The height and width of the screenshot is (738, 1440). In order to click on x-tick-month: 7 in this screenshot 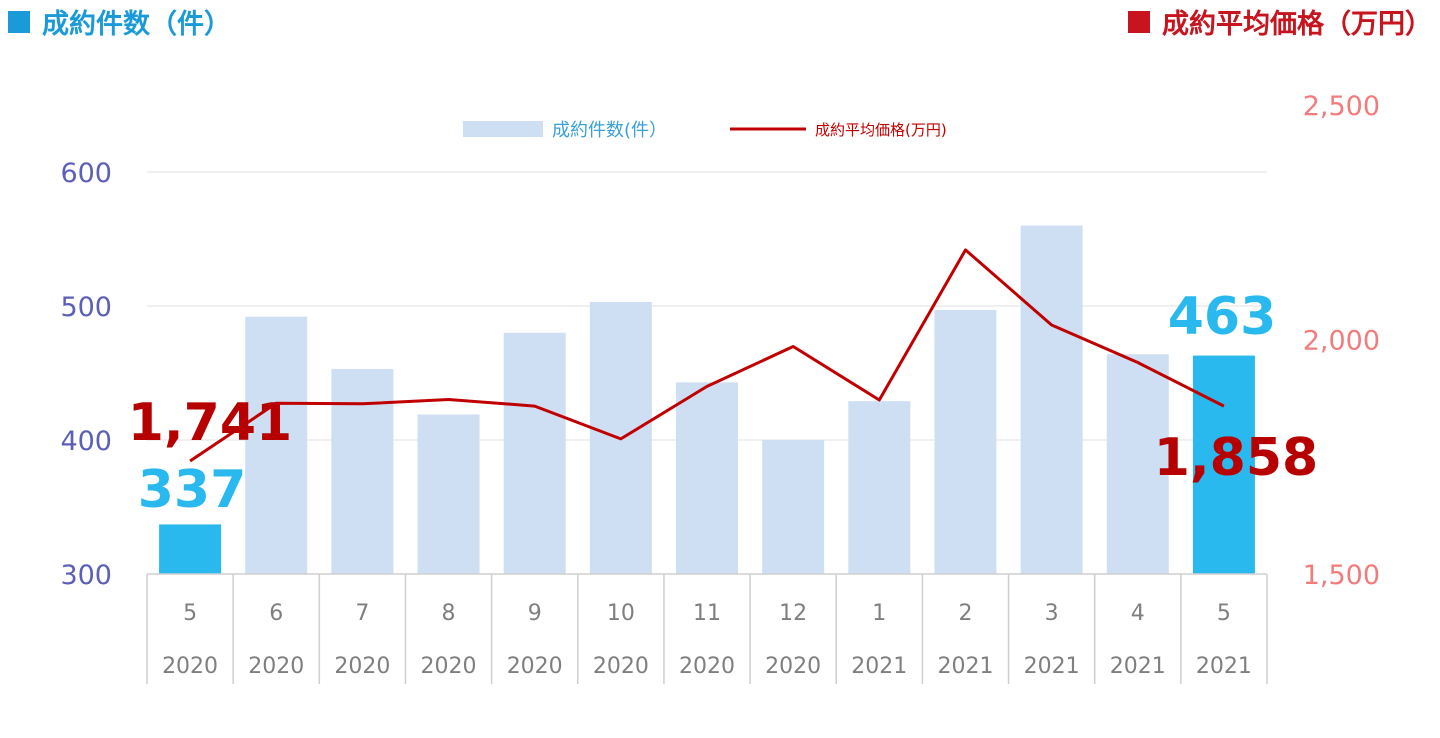, I will do `click(362, 613)`.